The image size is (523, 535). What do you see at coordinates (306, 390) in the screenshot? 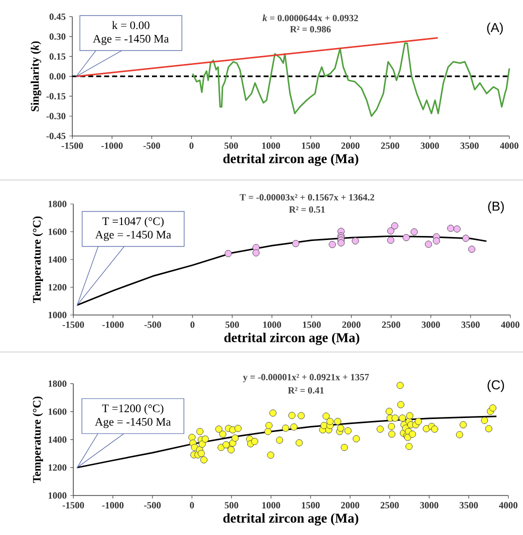
I see `annotation: R² = 0.41` at bounding box center [306, 390].